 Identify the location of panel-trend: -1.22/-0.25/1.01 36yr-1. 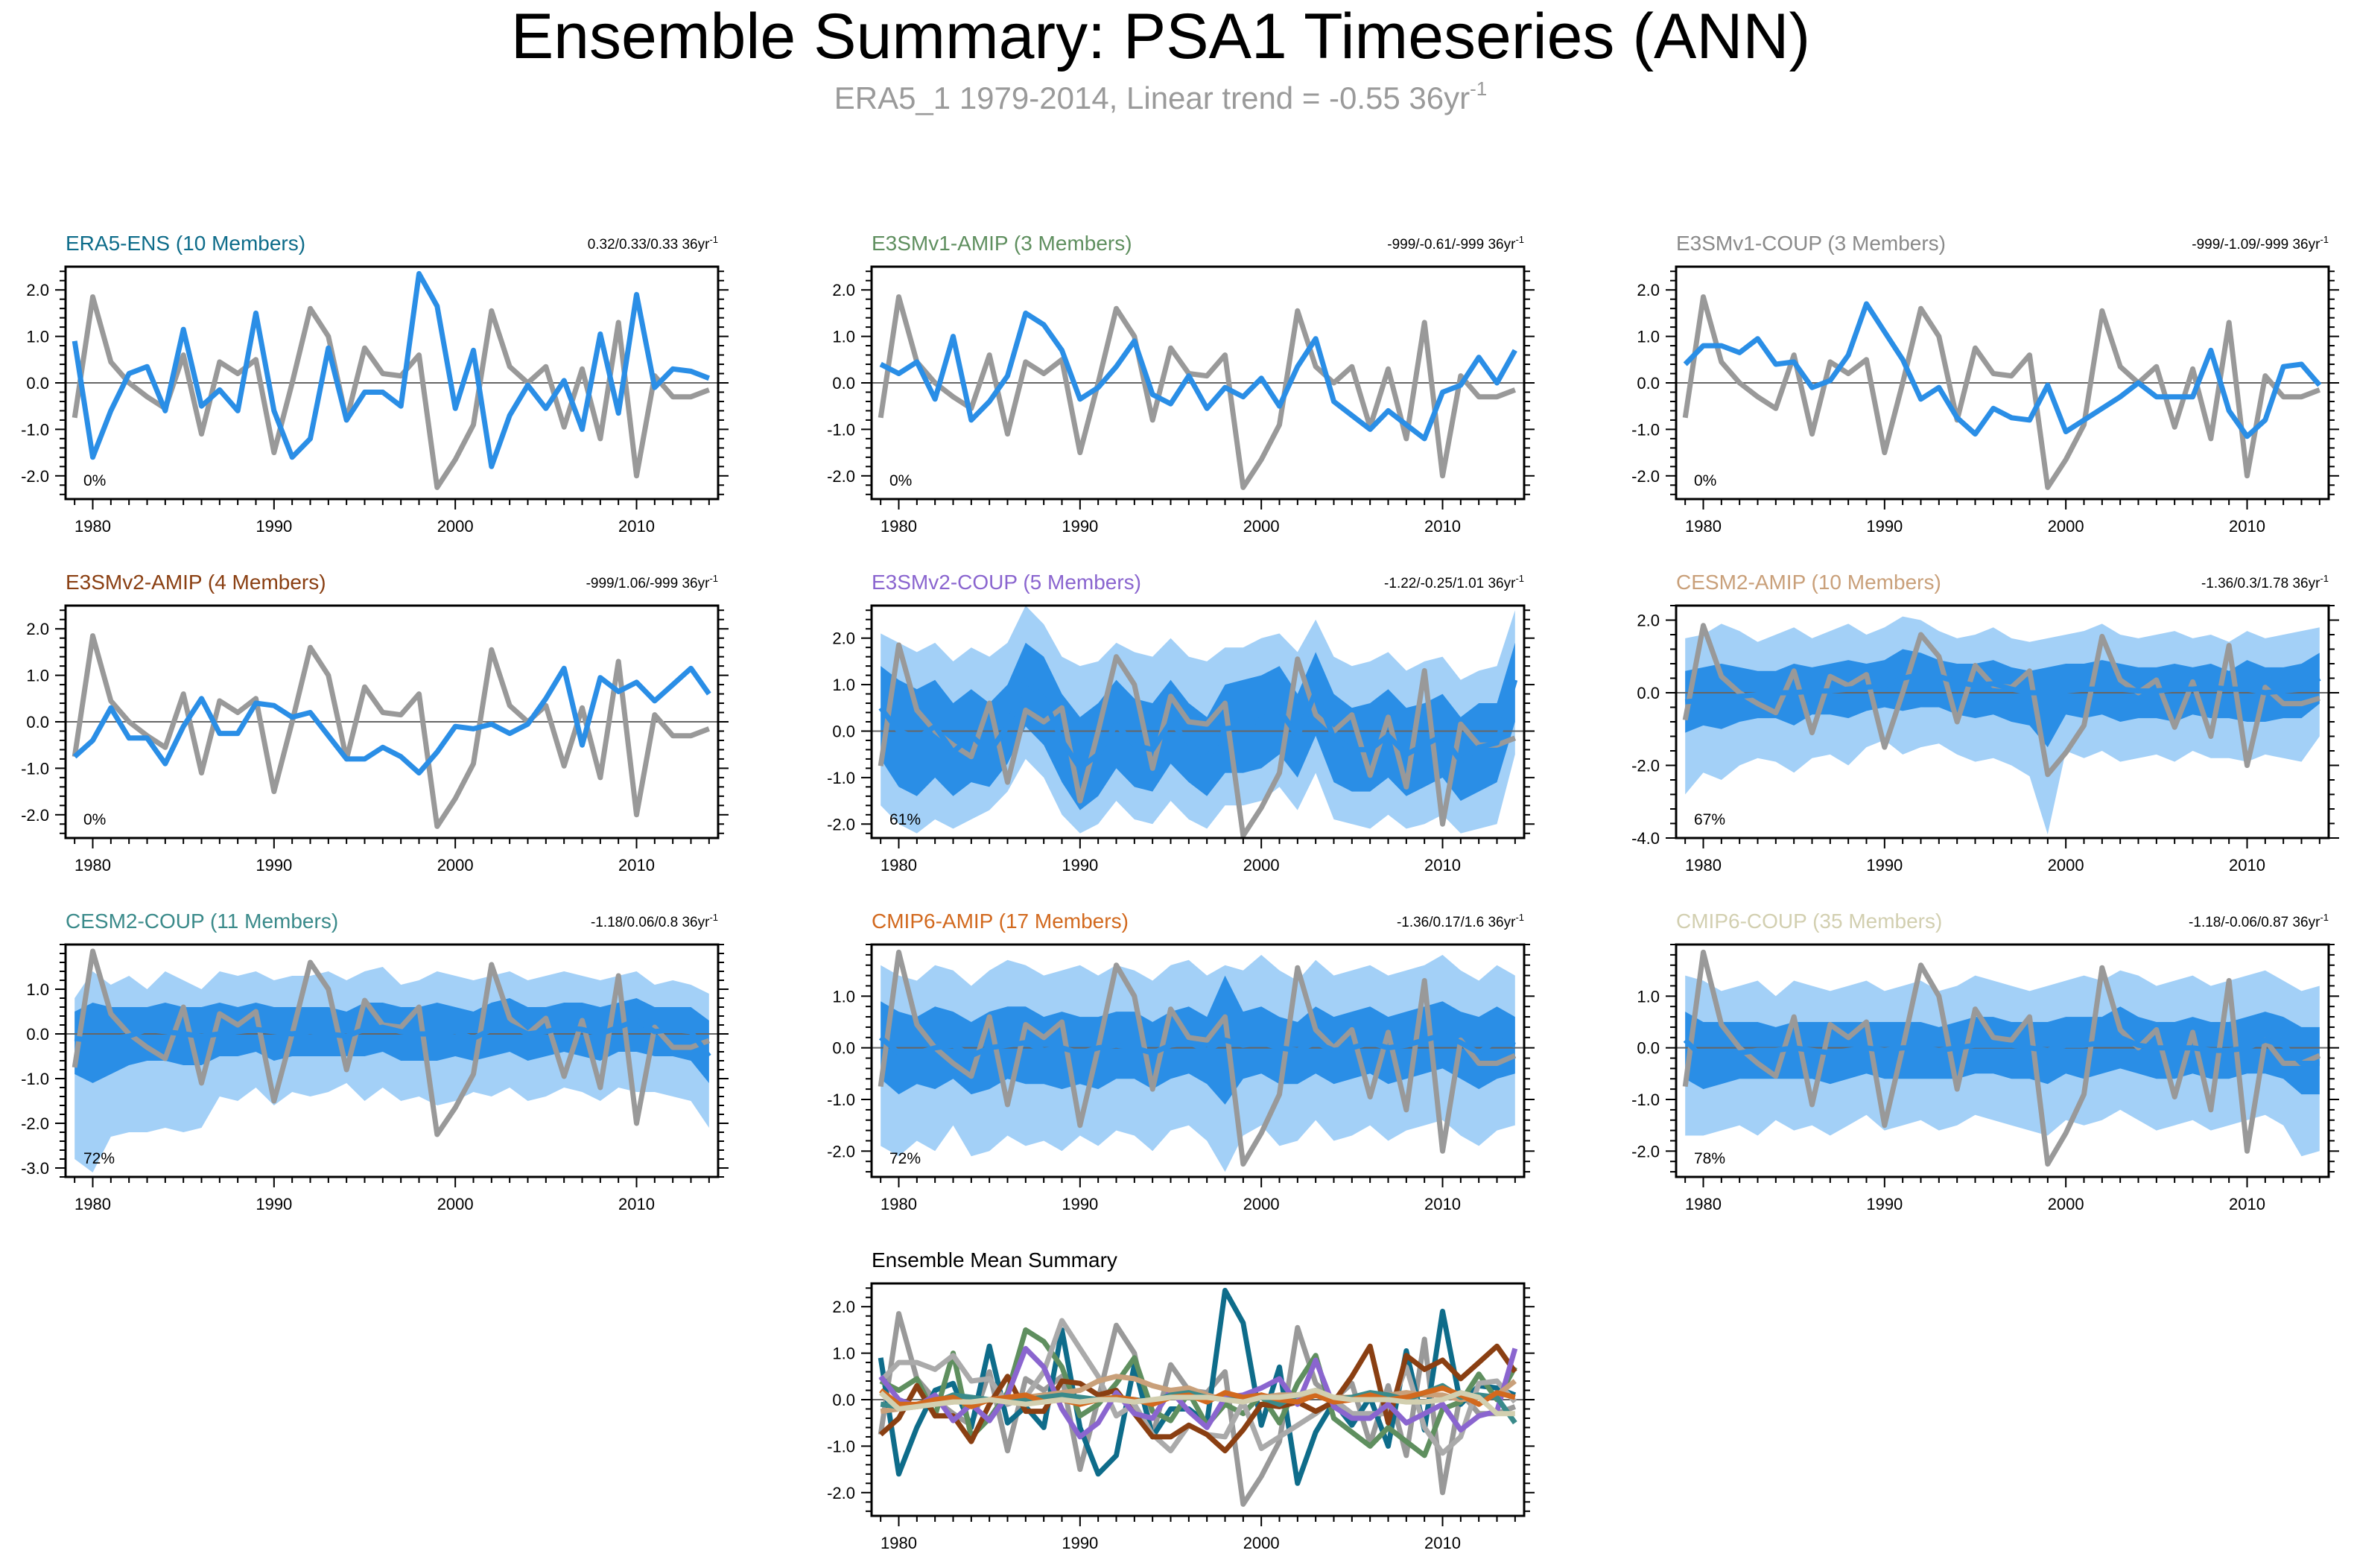
(1454, 582).